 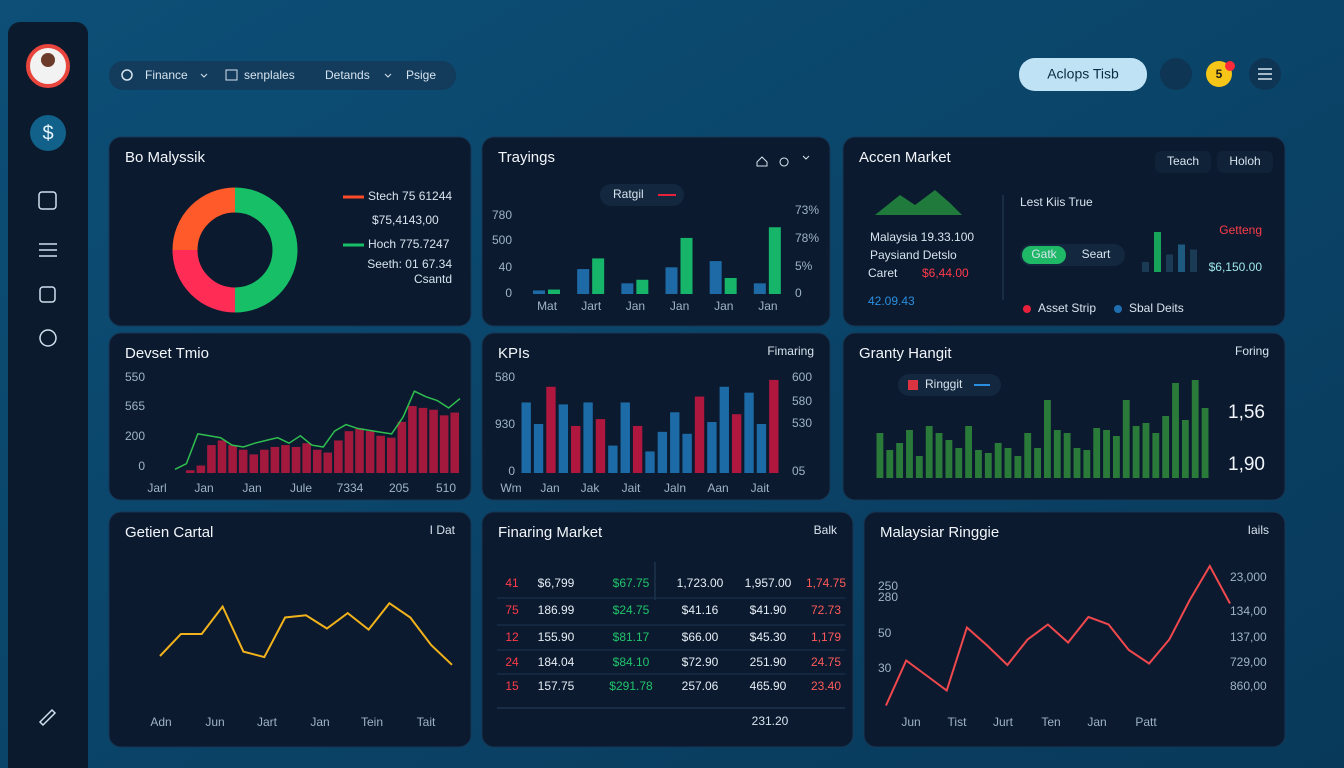 I want to click on kpi-text: Paysiand Detslo, so click(x=913, y=255).